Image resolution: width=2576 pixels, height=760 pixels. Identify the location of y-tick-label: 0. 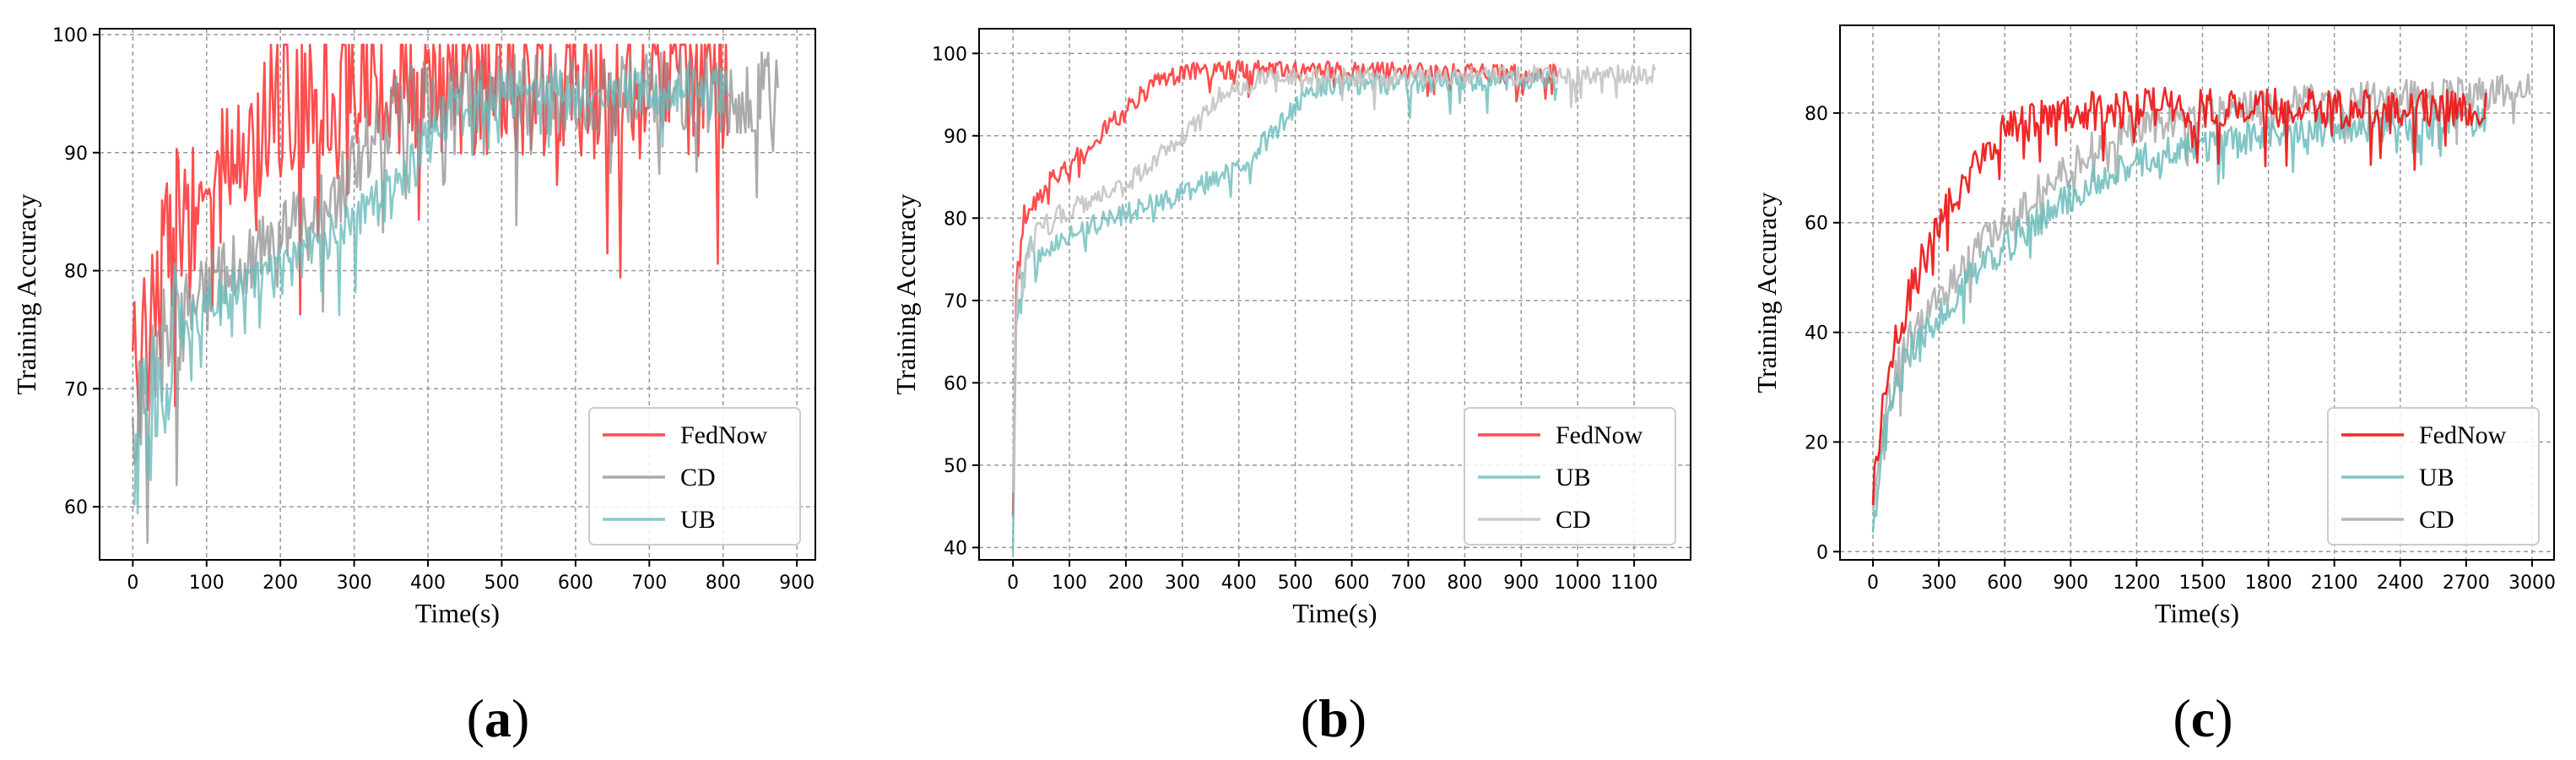
(1822, 552).